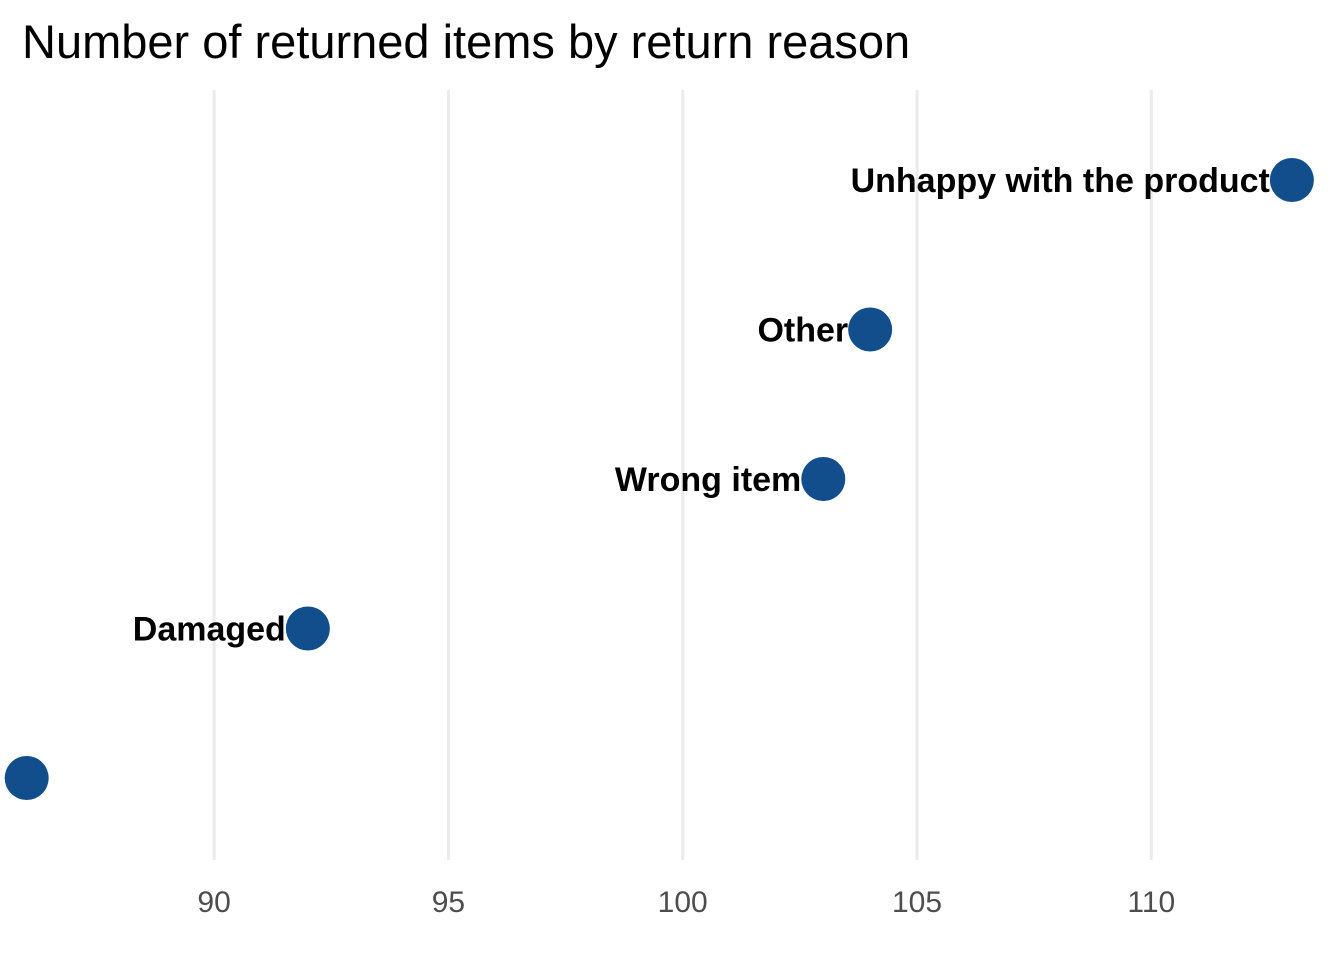 The width and height of the screenshot is (1344, 960). I want to click on x-tick-label: 100, so click(683, 902).